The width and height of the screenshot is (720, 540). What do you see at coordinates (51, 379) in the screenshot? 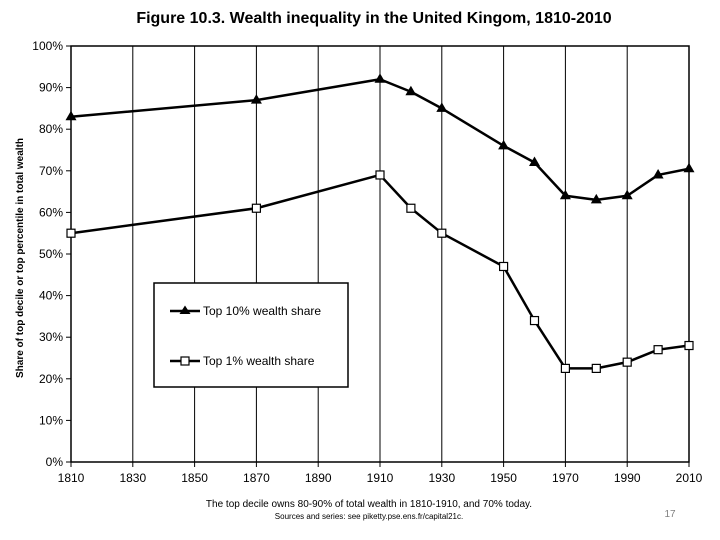
I see `y-tick-label: 20%` at bounding box center [51, 379].